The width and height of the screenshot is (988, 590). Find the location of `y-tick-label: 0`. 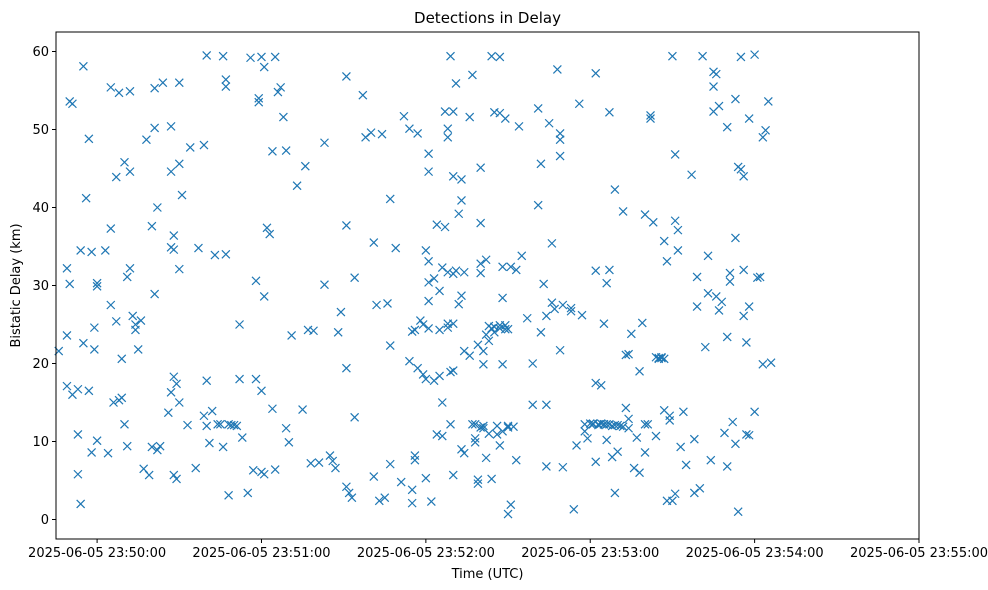

y-tick-label: 0 is located at coordinates (45, 520).